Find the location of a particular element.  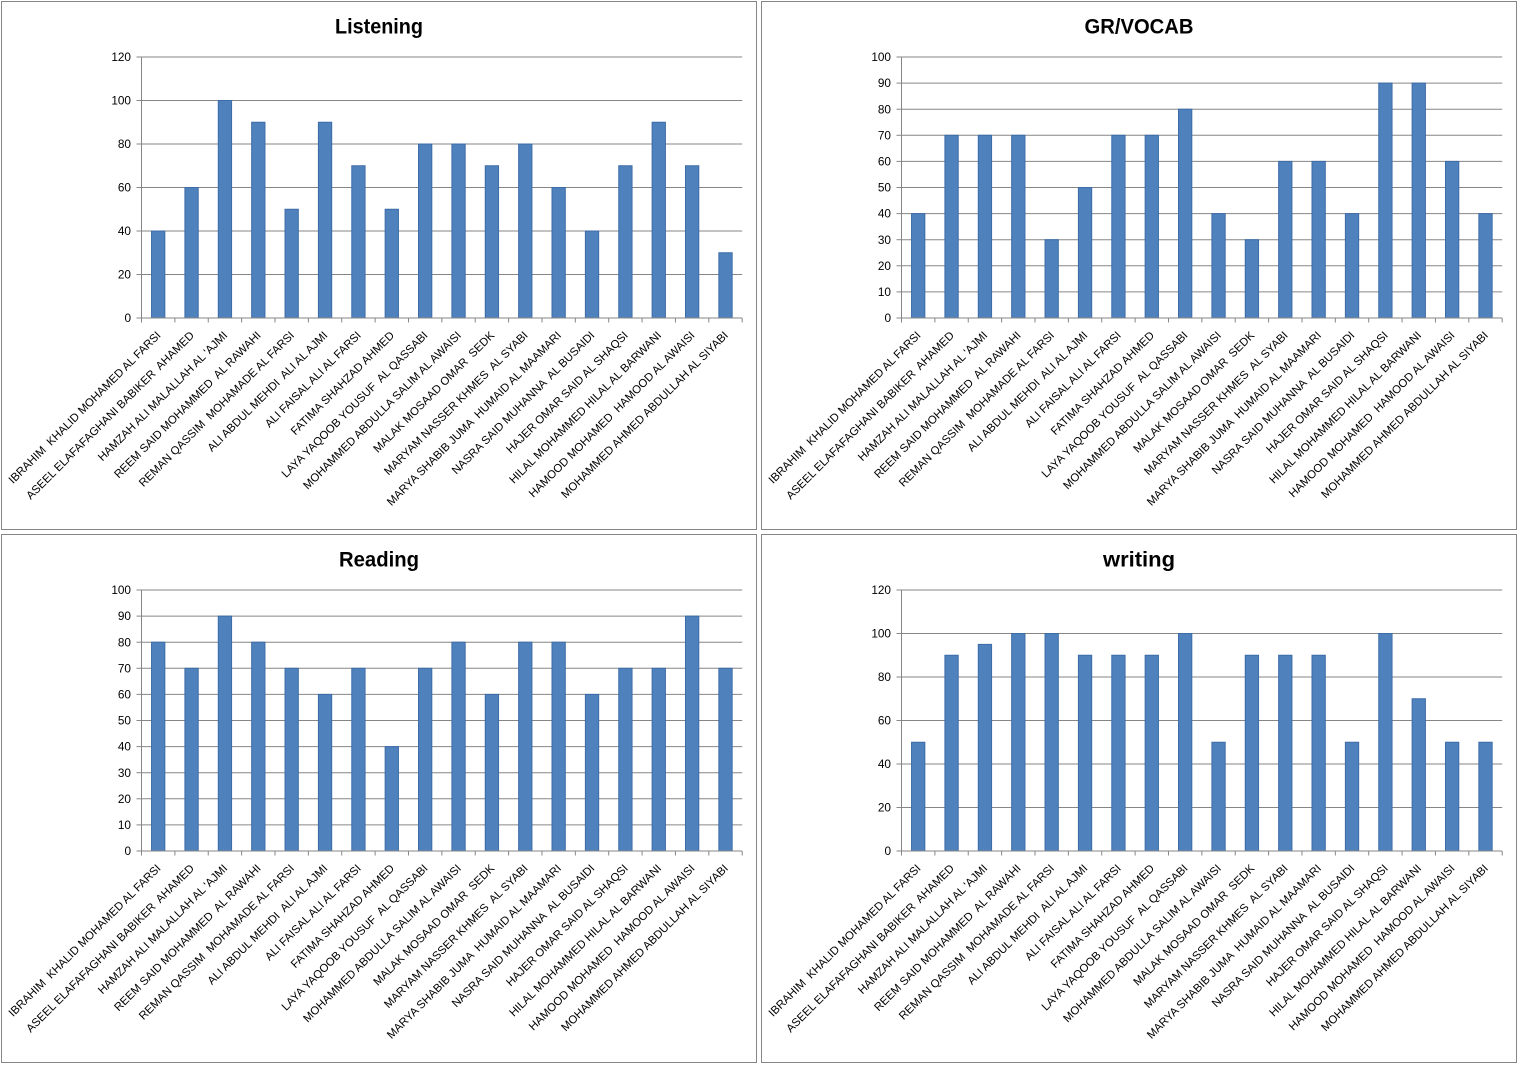

svg-text: writing is located at coordinates (1138, 560).